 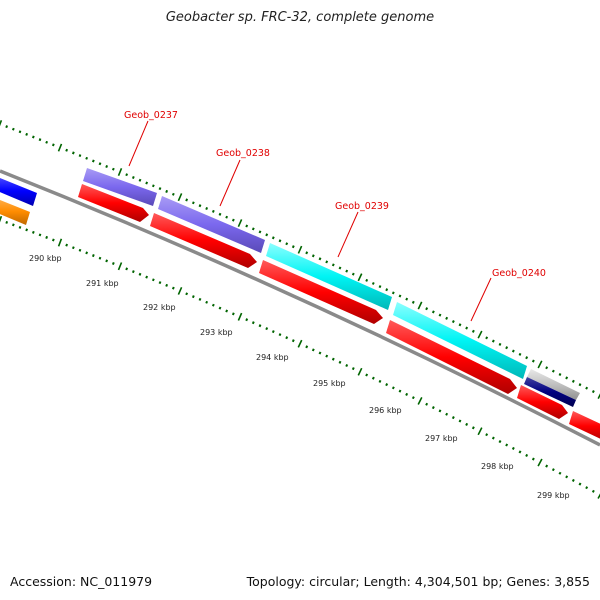 What do you see at coordinates (151, 115) in the screenshot?
I see `gene-label-0237: Geob_0237` at bounding box center [151, 115].